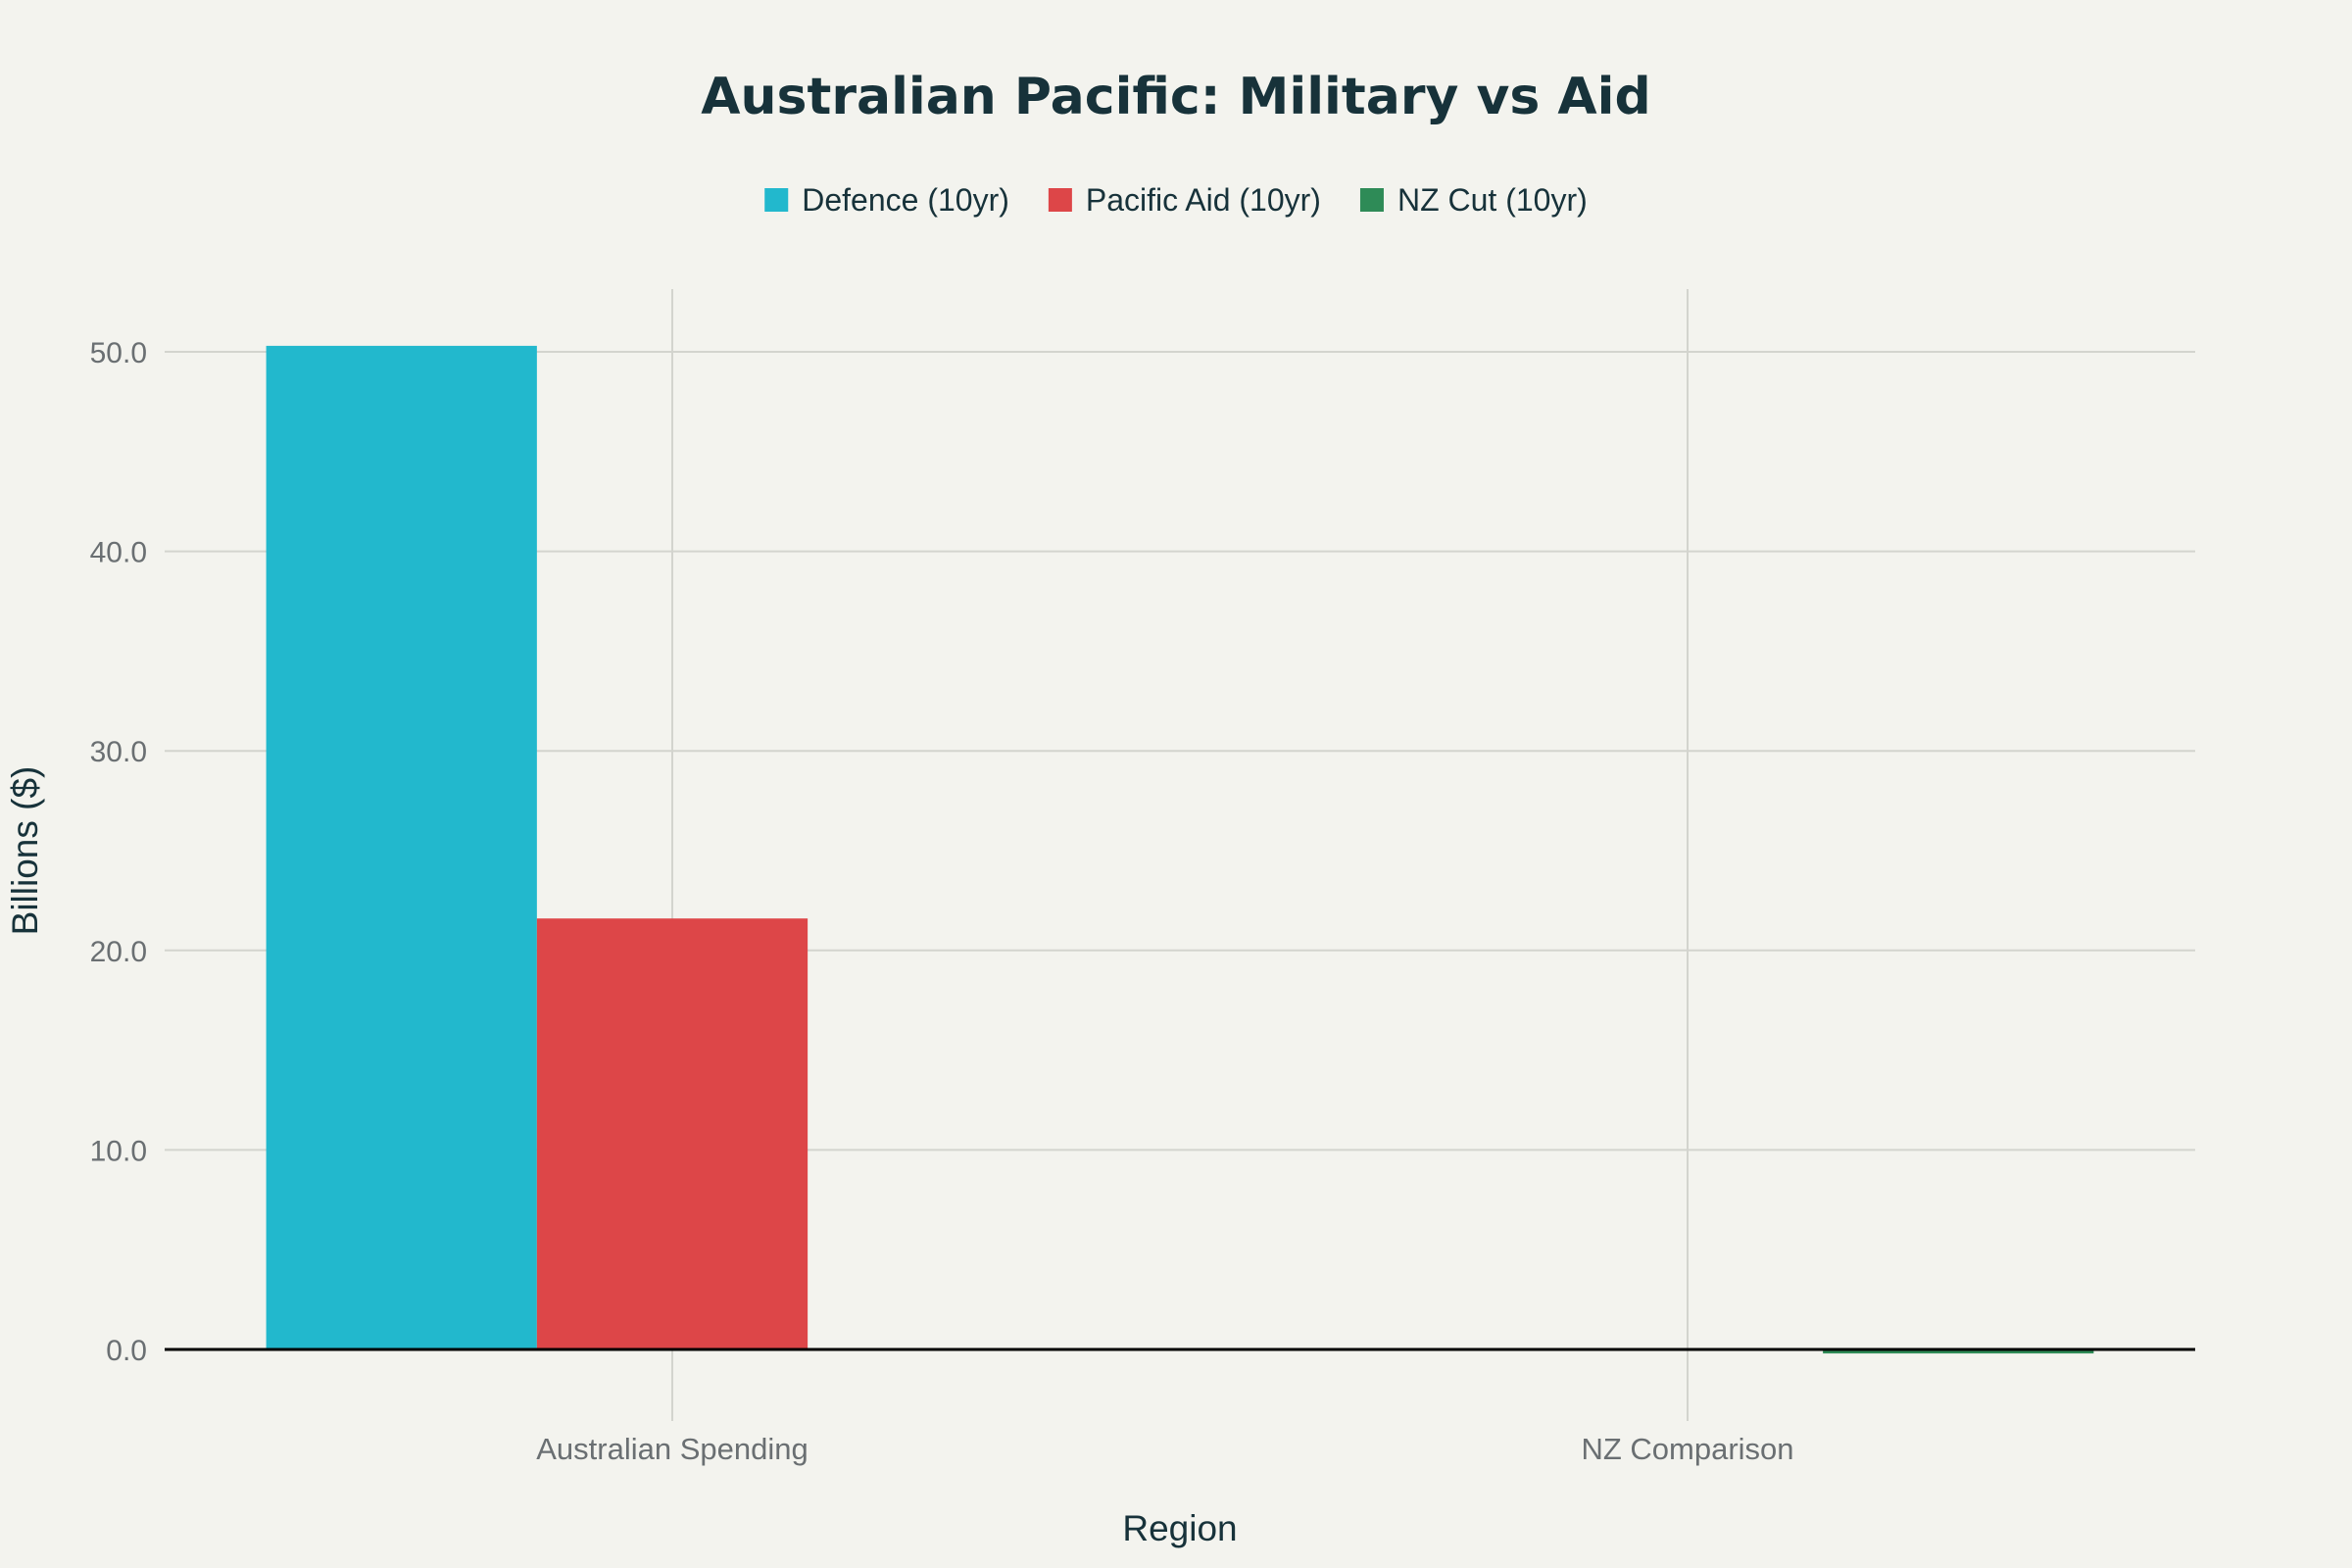 This screenshot has width=2352, height=1568. What do you see at coordinates (1958, 1351) in the screenshot?
I see `bar-nz-cut-10yr-nz-comparison` at bounding box center [1958, 1351].